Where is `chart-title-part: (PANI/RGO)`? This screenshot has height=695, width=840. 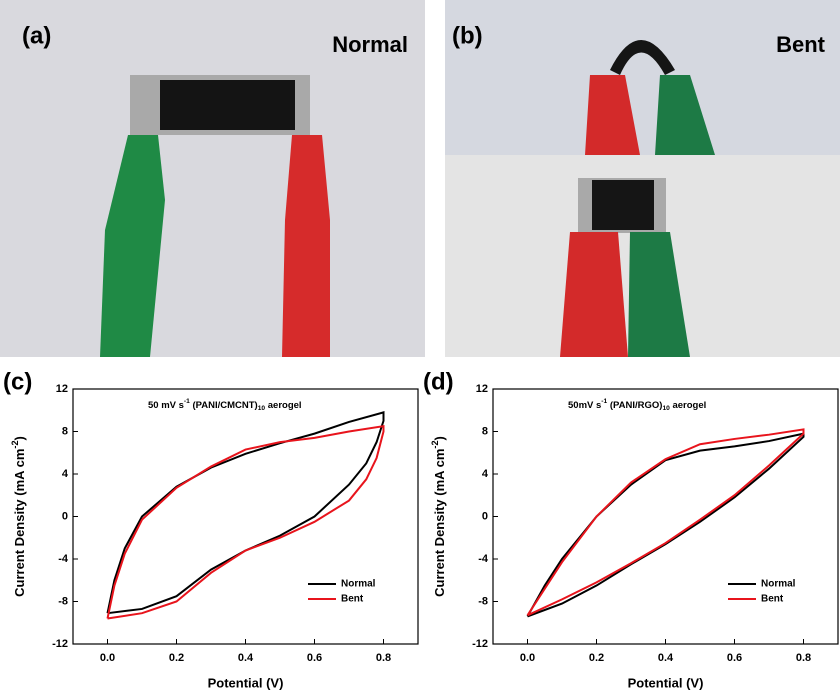 chart-title-part: (PANI/RGO) is located at coordinates (634, 405).